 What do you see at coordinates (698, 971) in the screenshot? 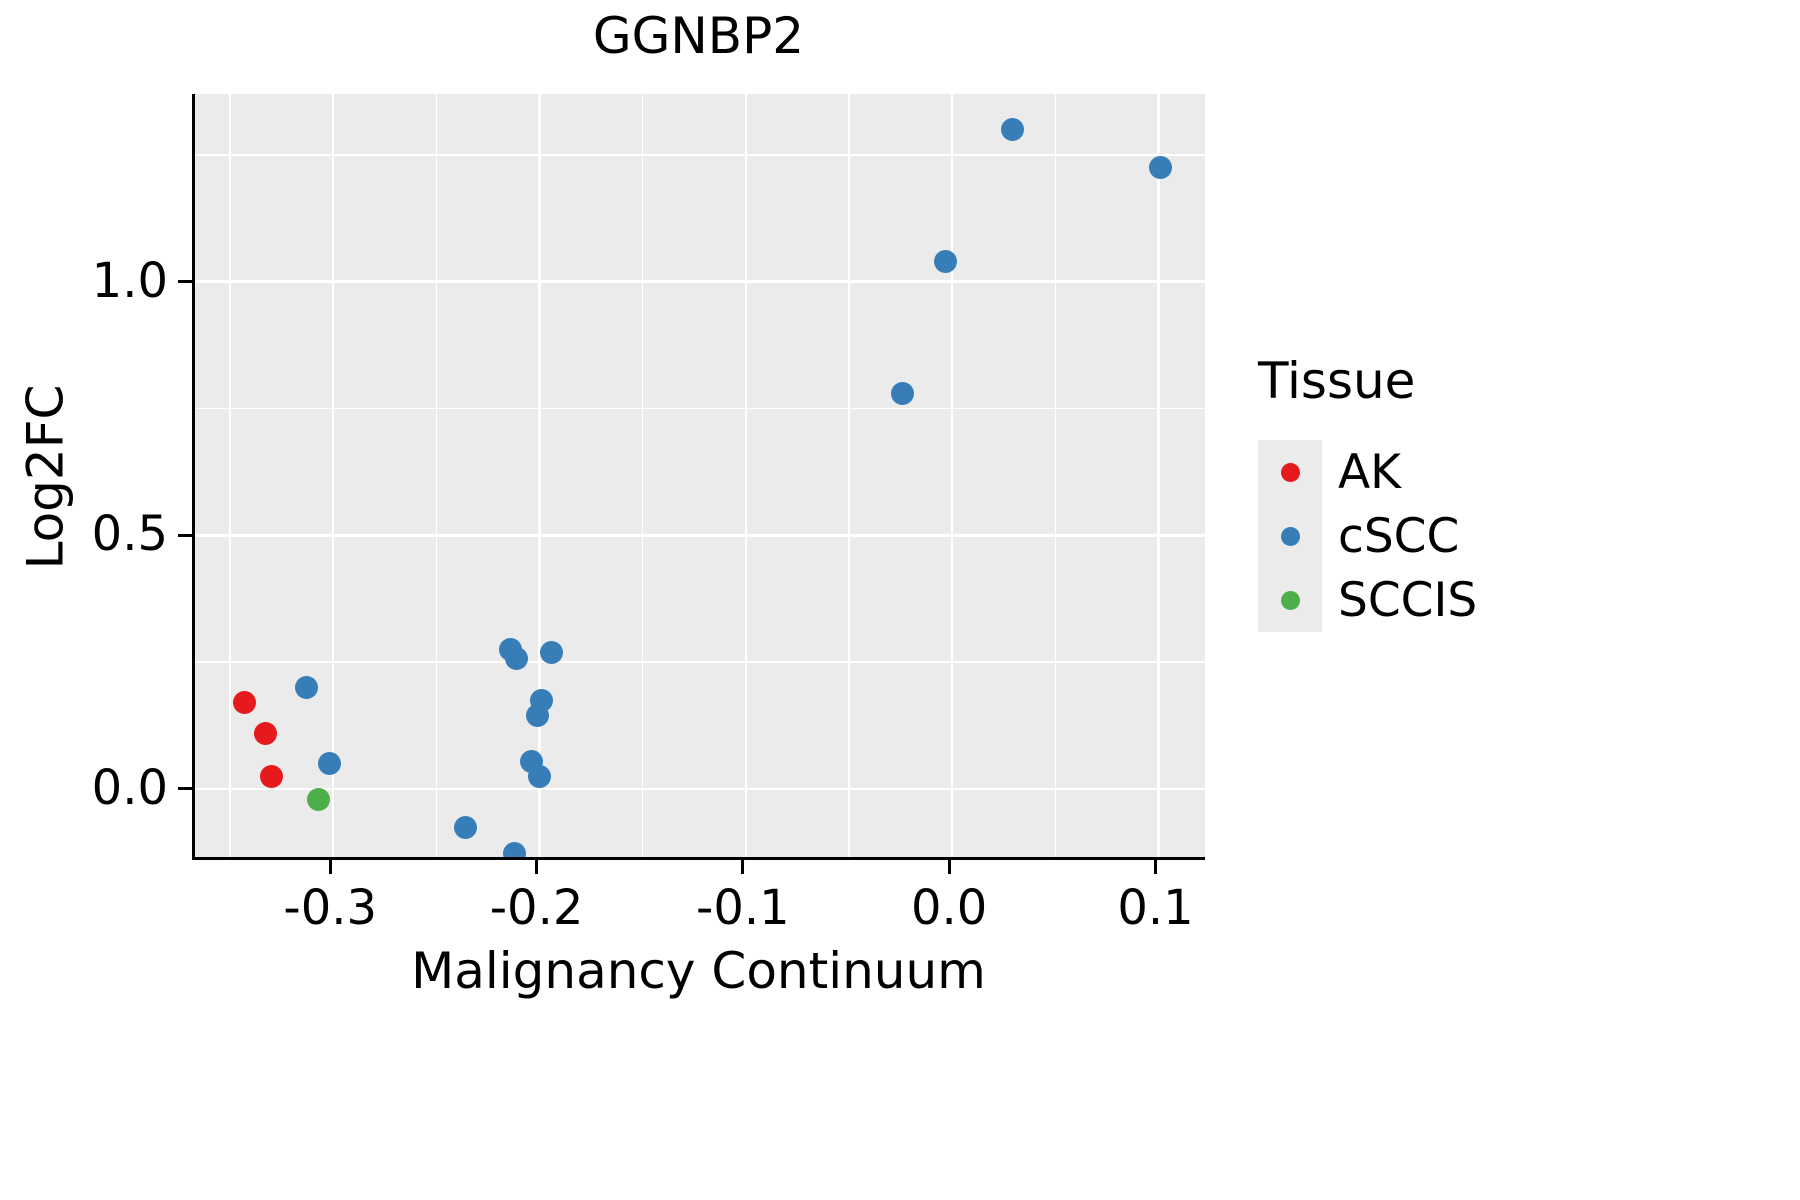
I see `x-axis-title: Malignancy Continuum` at bounding box center [698, 971].